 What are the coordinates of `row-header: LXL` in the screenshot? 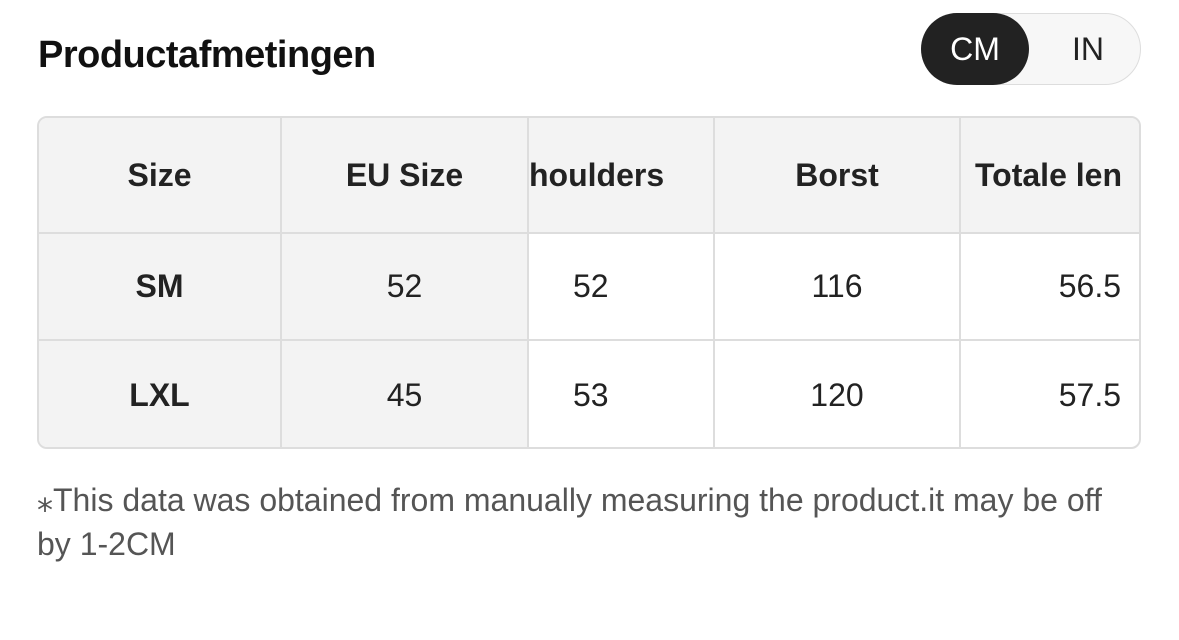 It's located at (160, 394).